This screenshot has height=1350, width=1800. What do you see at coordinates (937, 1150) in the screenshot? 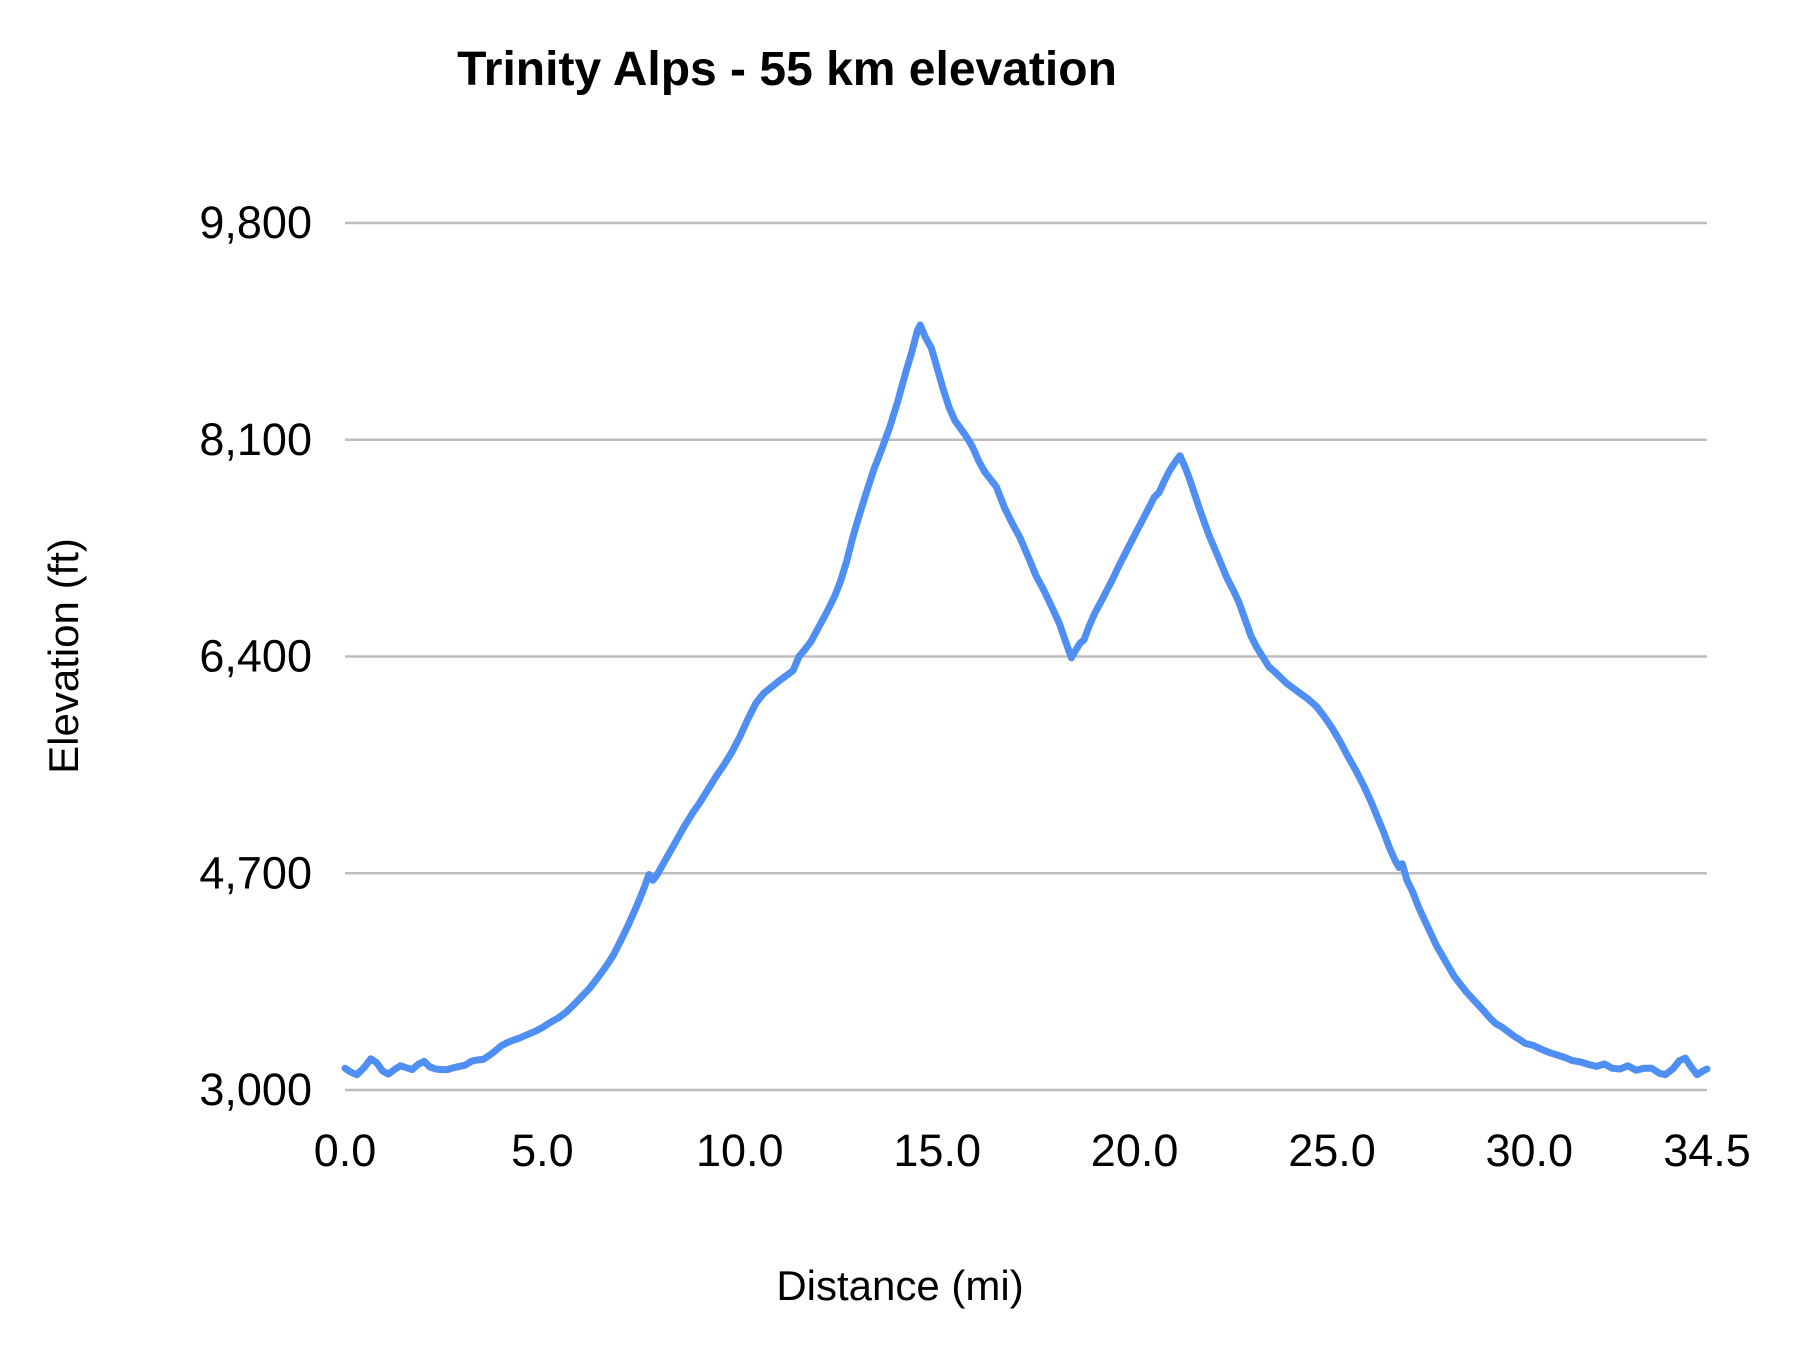
I see `x-tick-label: 15.0` at bounding box center [937, 1150].